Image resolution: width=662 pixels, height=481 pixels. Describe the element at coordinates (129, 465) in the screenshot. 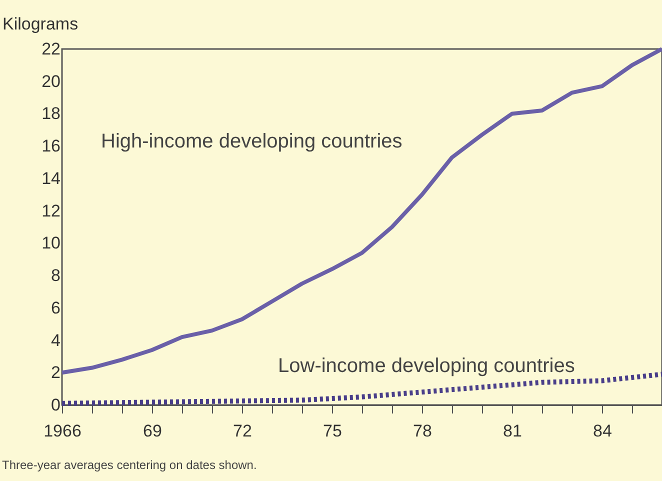

I see `text: Three-year averages centering on dates shown.` at that location.